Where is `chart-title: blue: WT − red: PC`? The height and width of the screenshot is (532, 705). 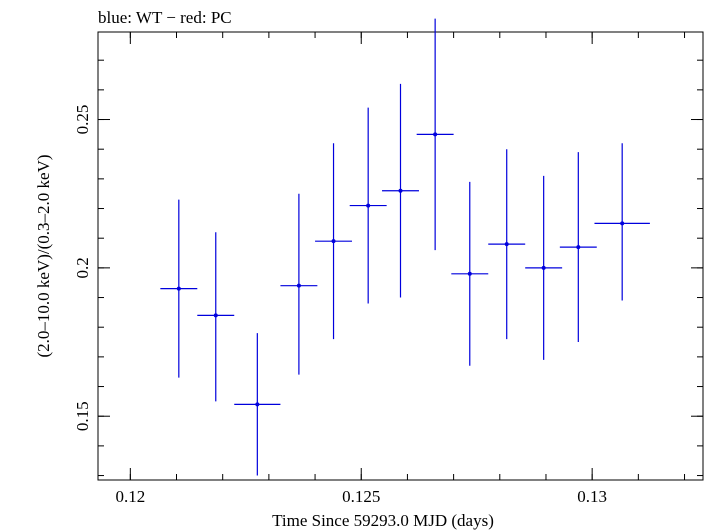 chart-title: blue: WT − red: PC is located at coordinates (165, 17).